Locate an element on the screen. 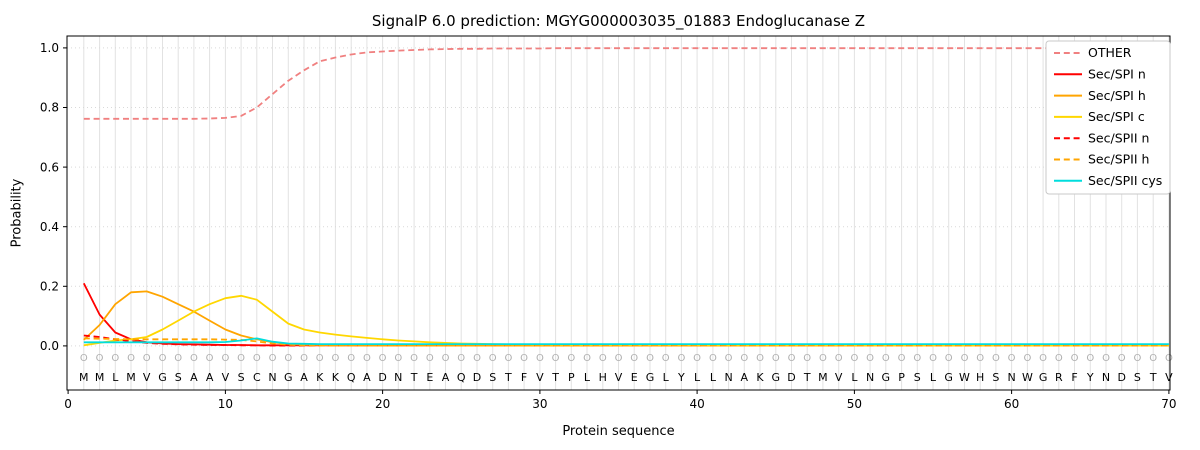  legend-label-other: OTHER is located at coordinates (1110, 52).